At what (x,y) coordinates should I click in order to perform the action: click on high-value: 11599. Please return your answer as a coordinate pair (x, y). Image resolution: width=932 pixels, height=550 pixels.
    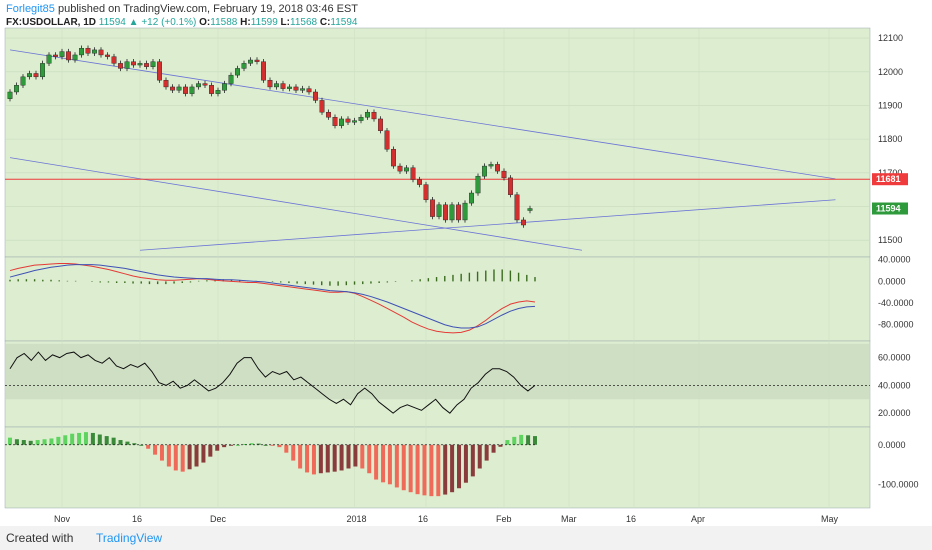
    Looking at the image, I should click on (264, 22).